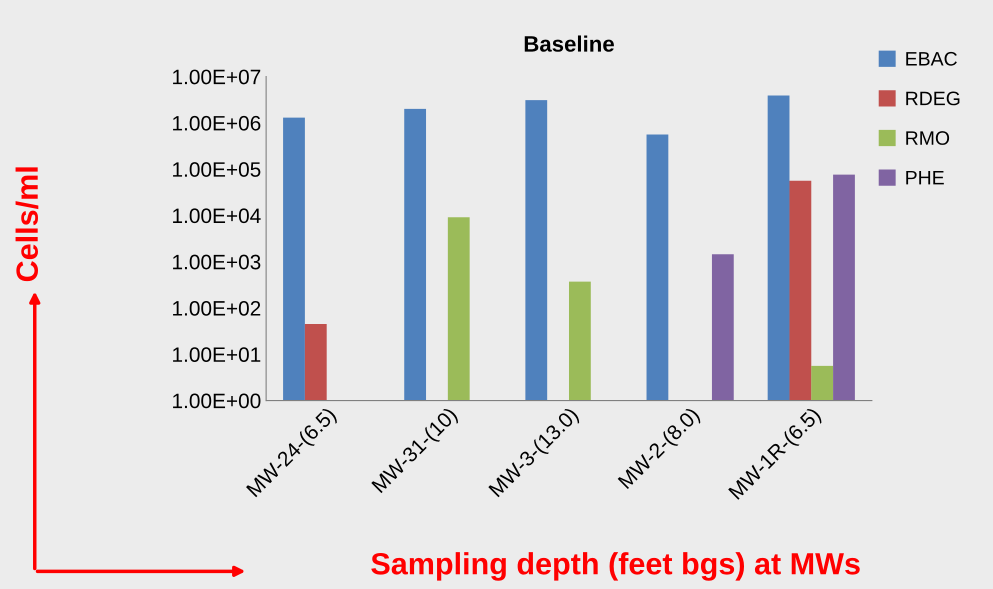 The width and height of the screenshot is (993, 589). I want to click on y-tick-label: 1.00E+01, so click(216, 354).